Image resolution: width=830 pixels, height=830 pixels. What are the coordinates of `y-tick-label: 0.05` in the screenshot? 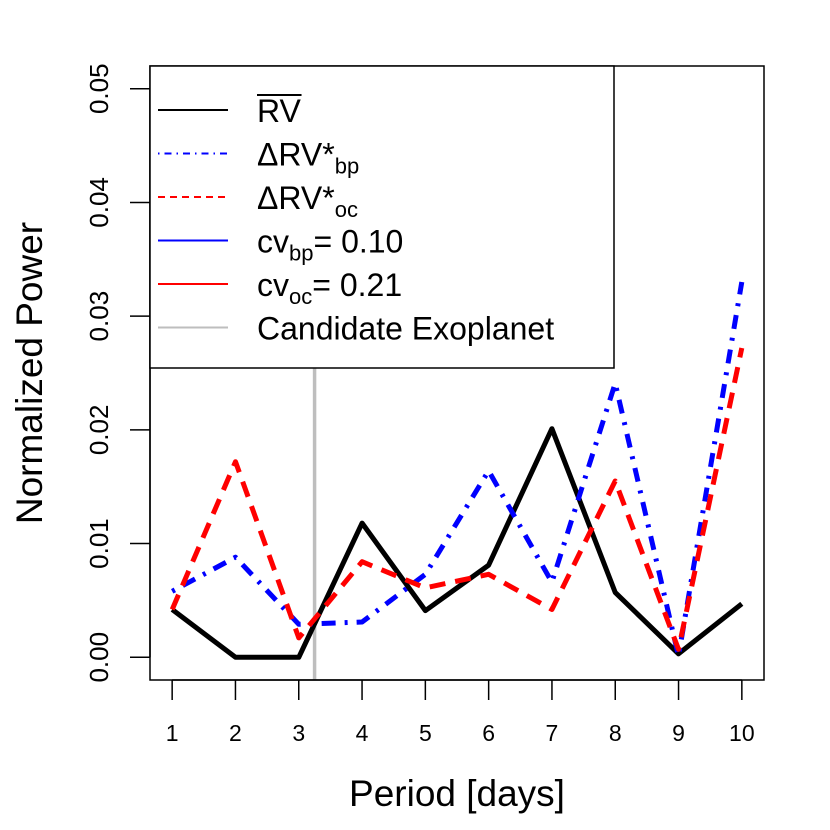 It's located at (99, 88).